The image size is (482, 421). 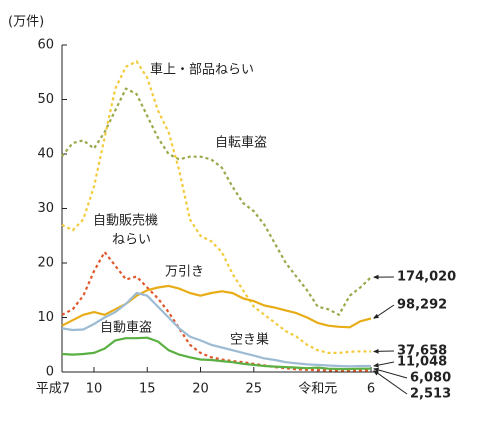 What do you see at coordinates (371, 389) in the screenshot?
I see `x-tick-label: 6` at bounding box center [371, 389].